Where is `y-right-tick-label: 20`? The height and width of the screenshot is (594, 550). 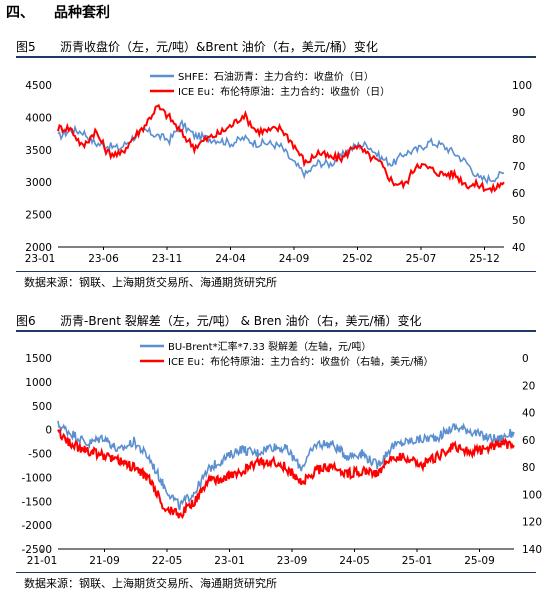
y-right-tick-label: 20 is located at coordinates (528, 386).